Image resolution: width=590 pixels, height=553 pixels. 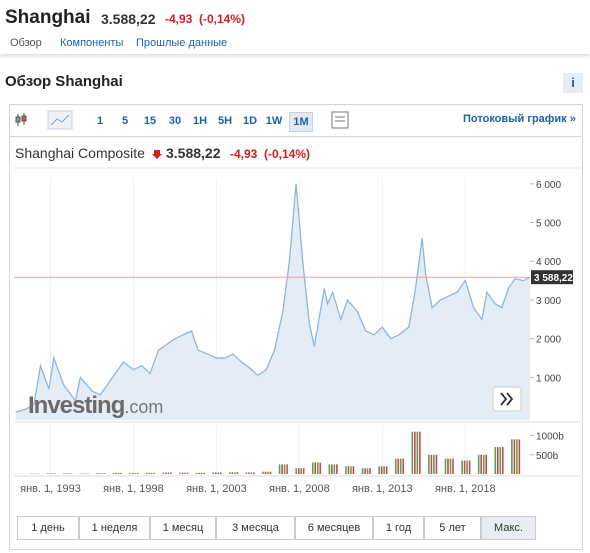 What do you see at coordinates (398, 528) in the screenshot?
I see `range-button: 1 год` at bounding box center [398, 528].